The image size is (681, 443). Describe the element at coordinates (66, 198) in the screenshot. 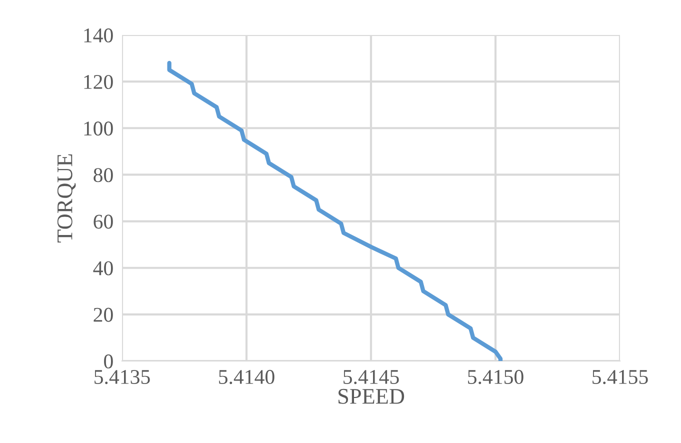

I see `y-axis-title: TORQUE` at that location.